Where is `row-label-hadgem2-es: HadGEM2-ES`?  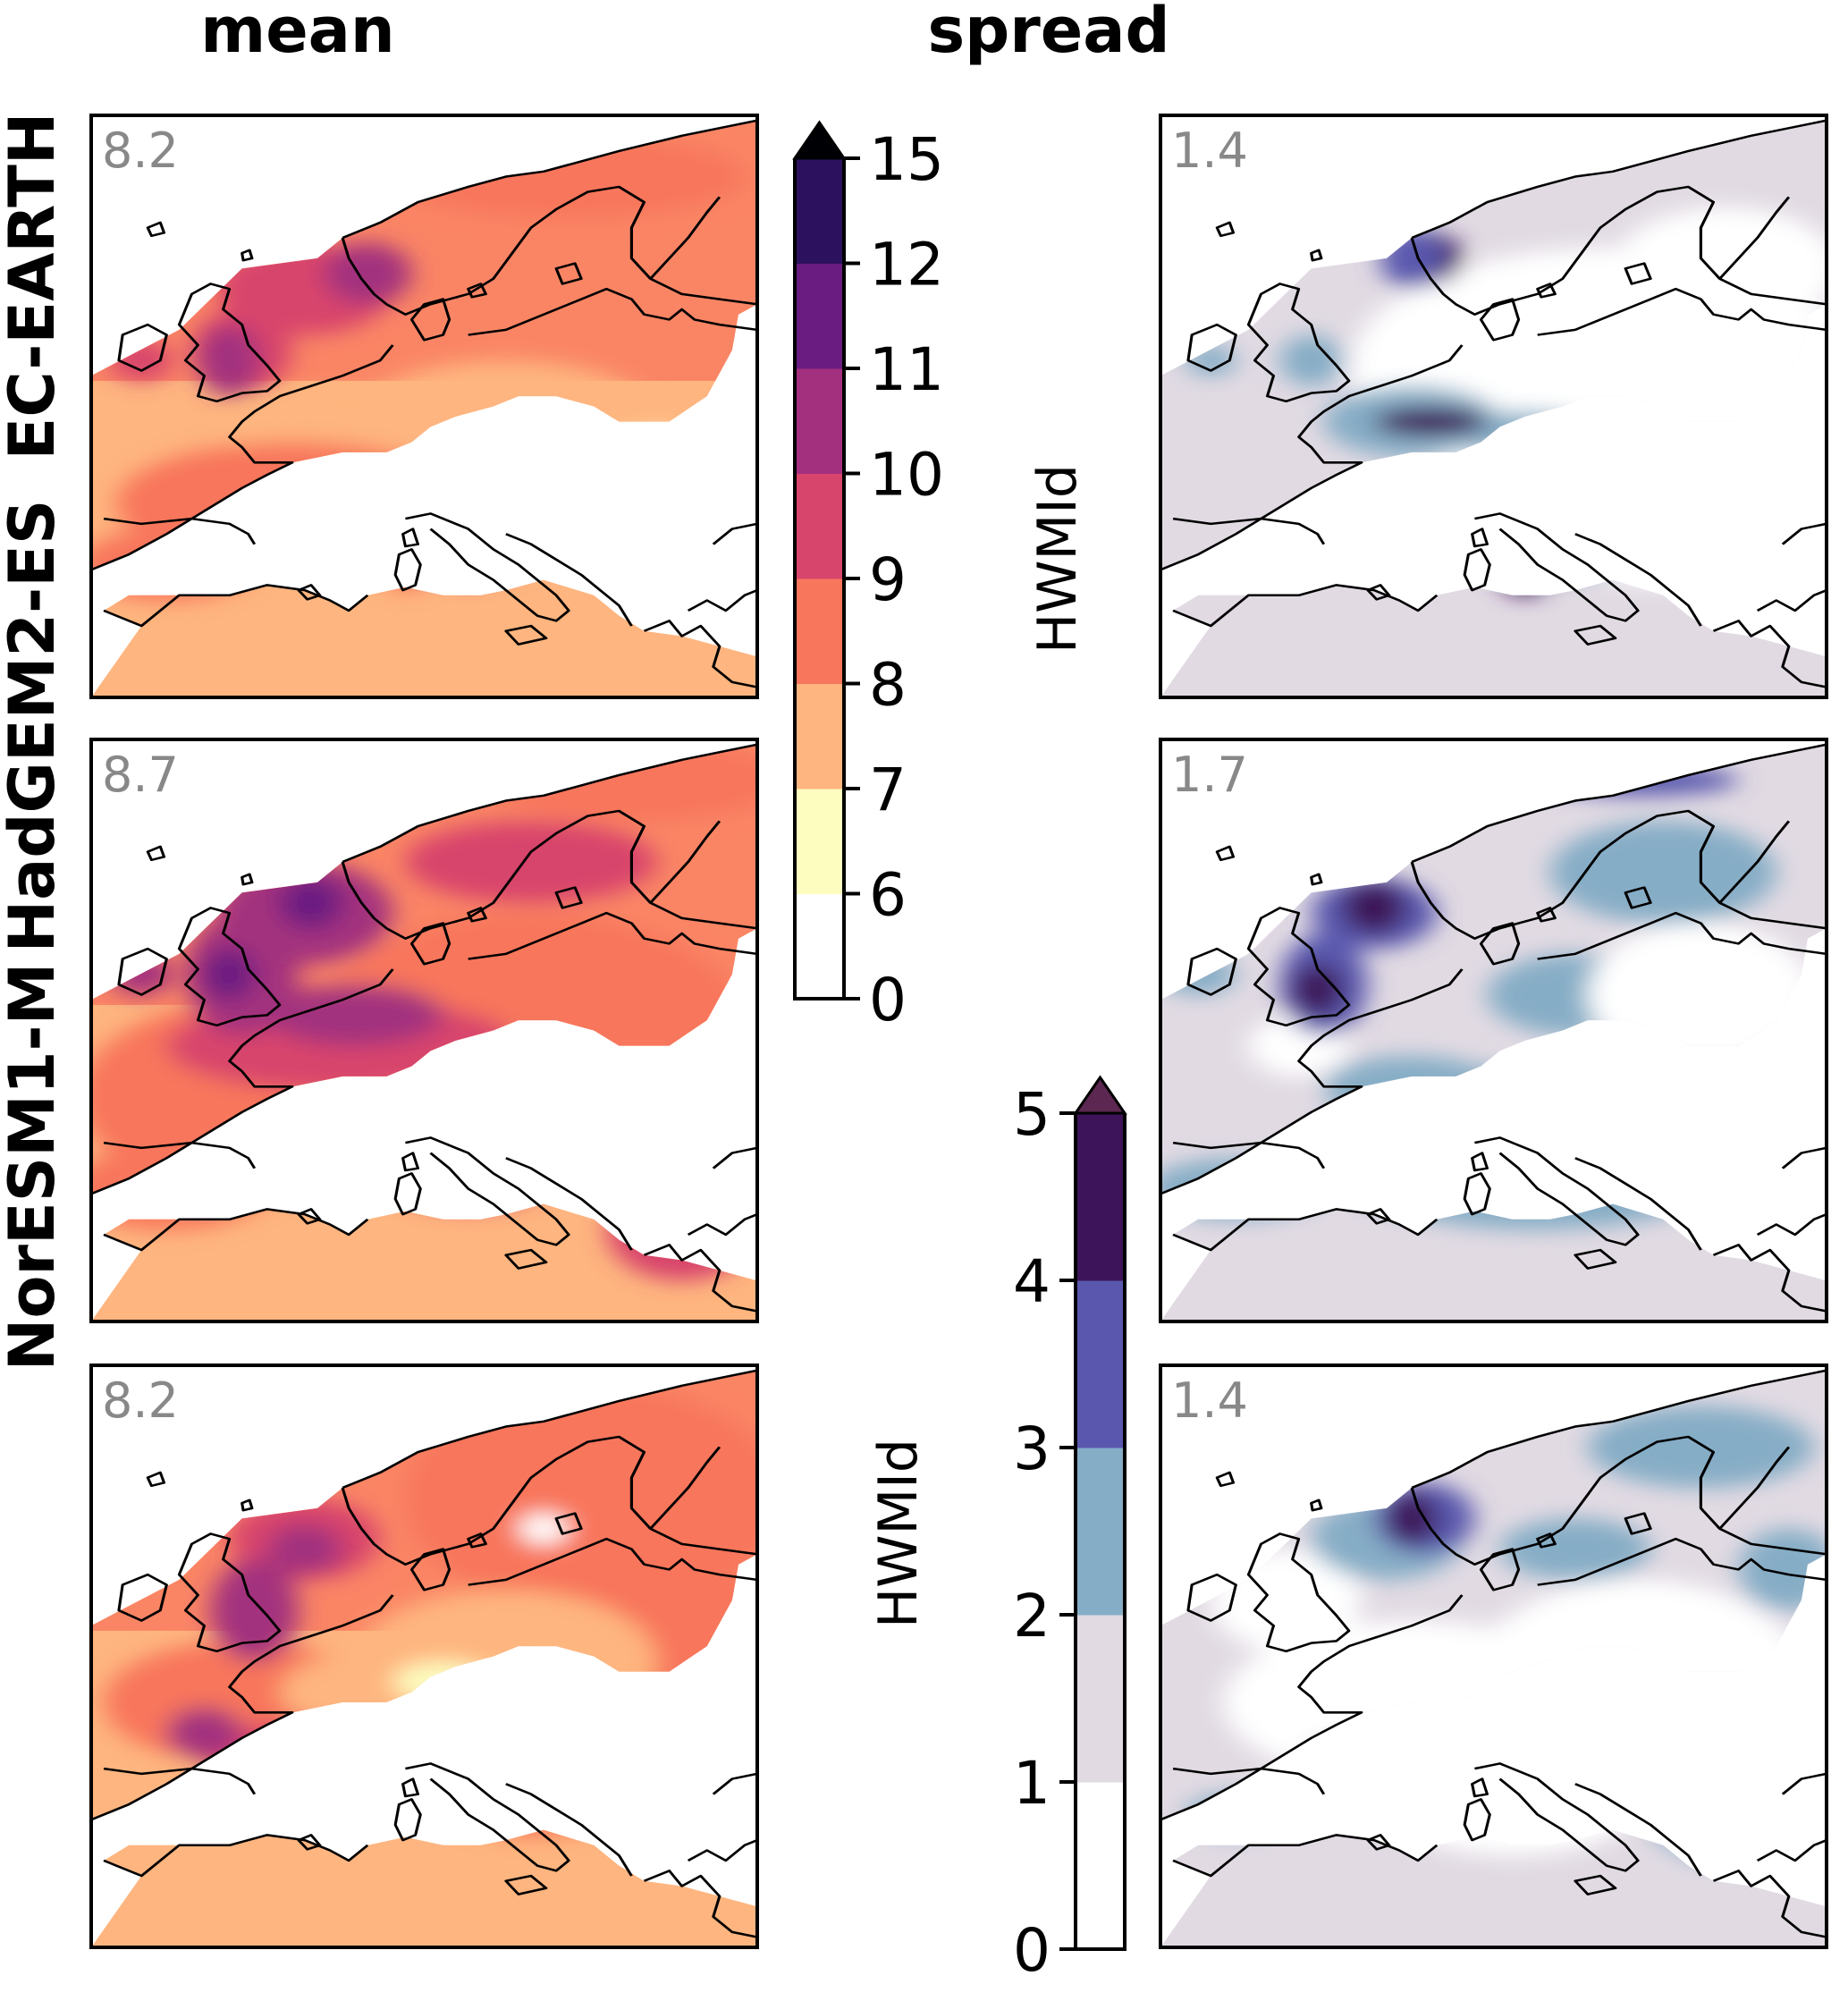
row-label-hadgem2-es: HadGEM2-ES is located at coordinates (34, 727).